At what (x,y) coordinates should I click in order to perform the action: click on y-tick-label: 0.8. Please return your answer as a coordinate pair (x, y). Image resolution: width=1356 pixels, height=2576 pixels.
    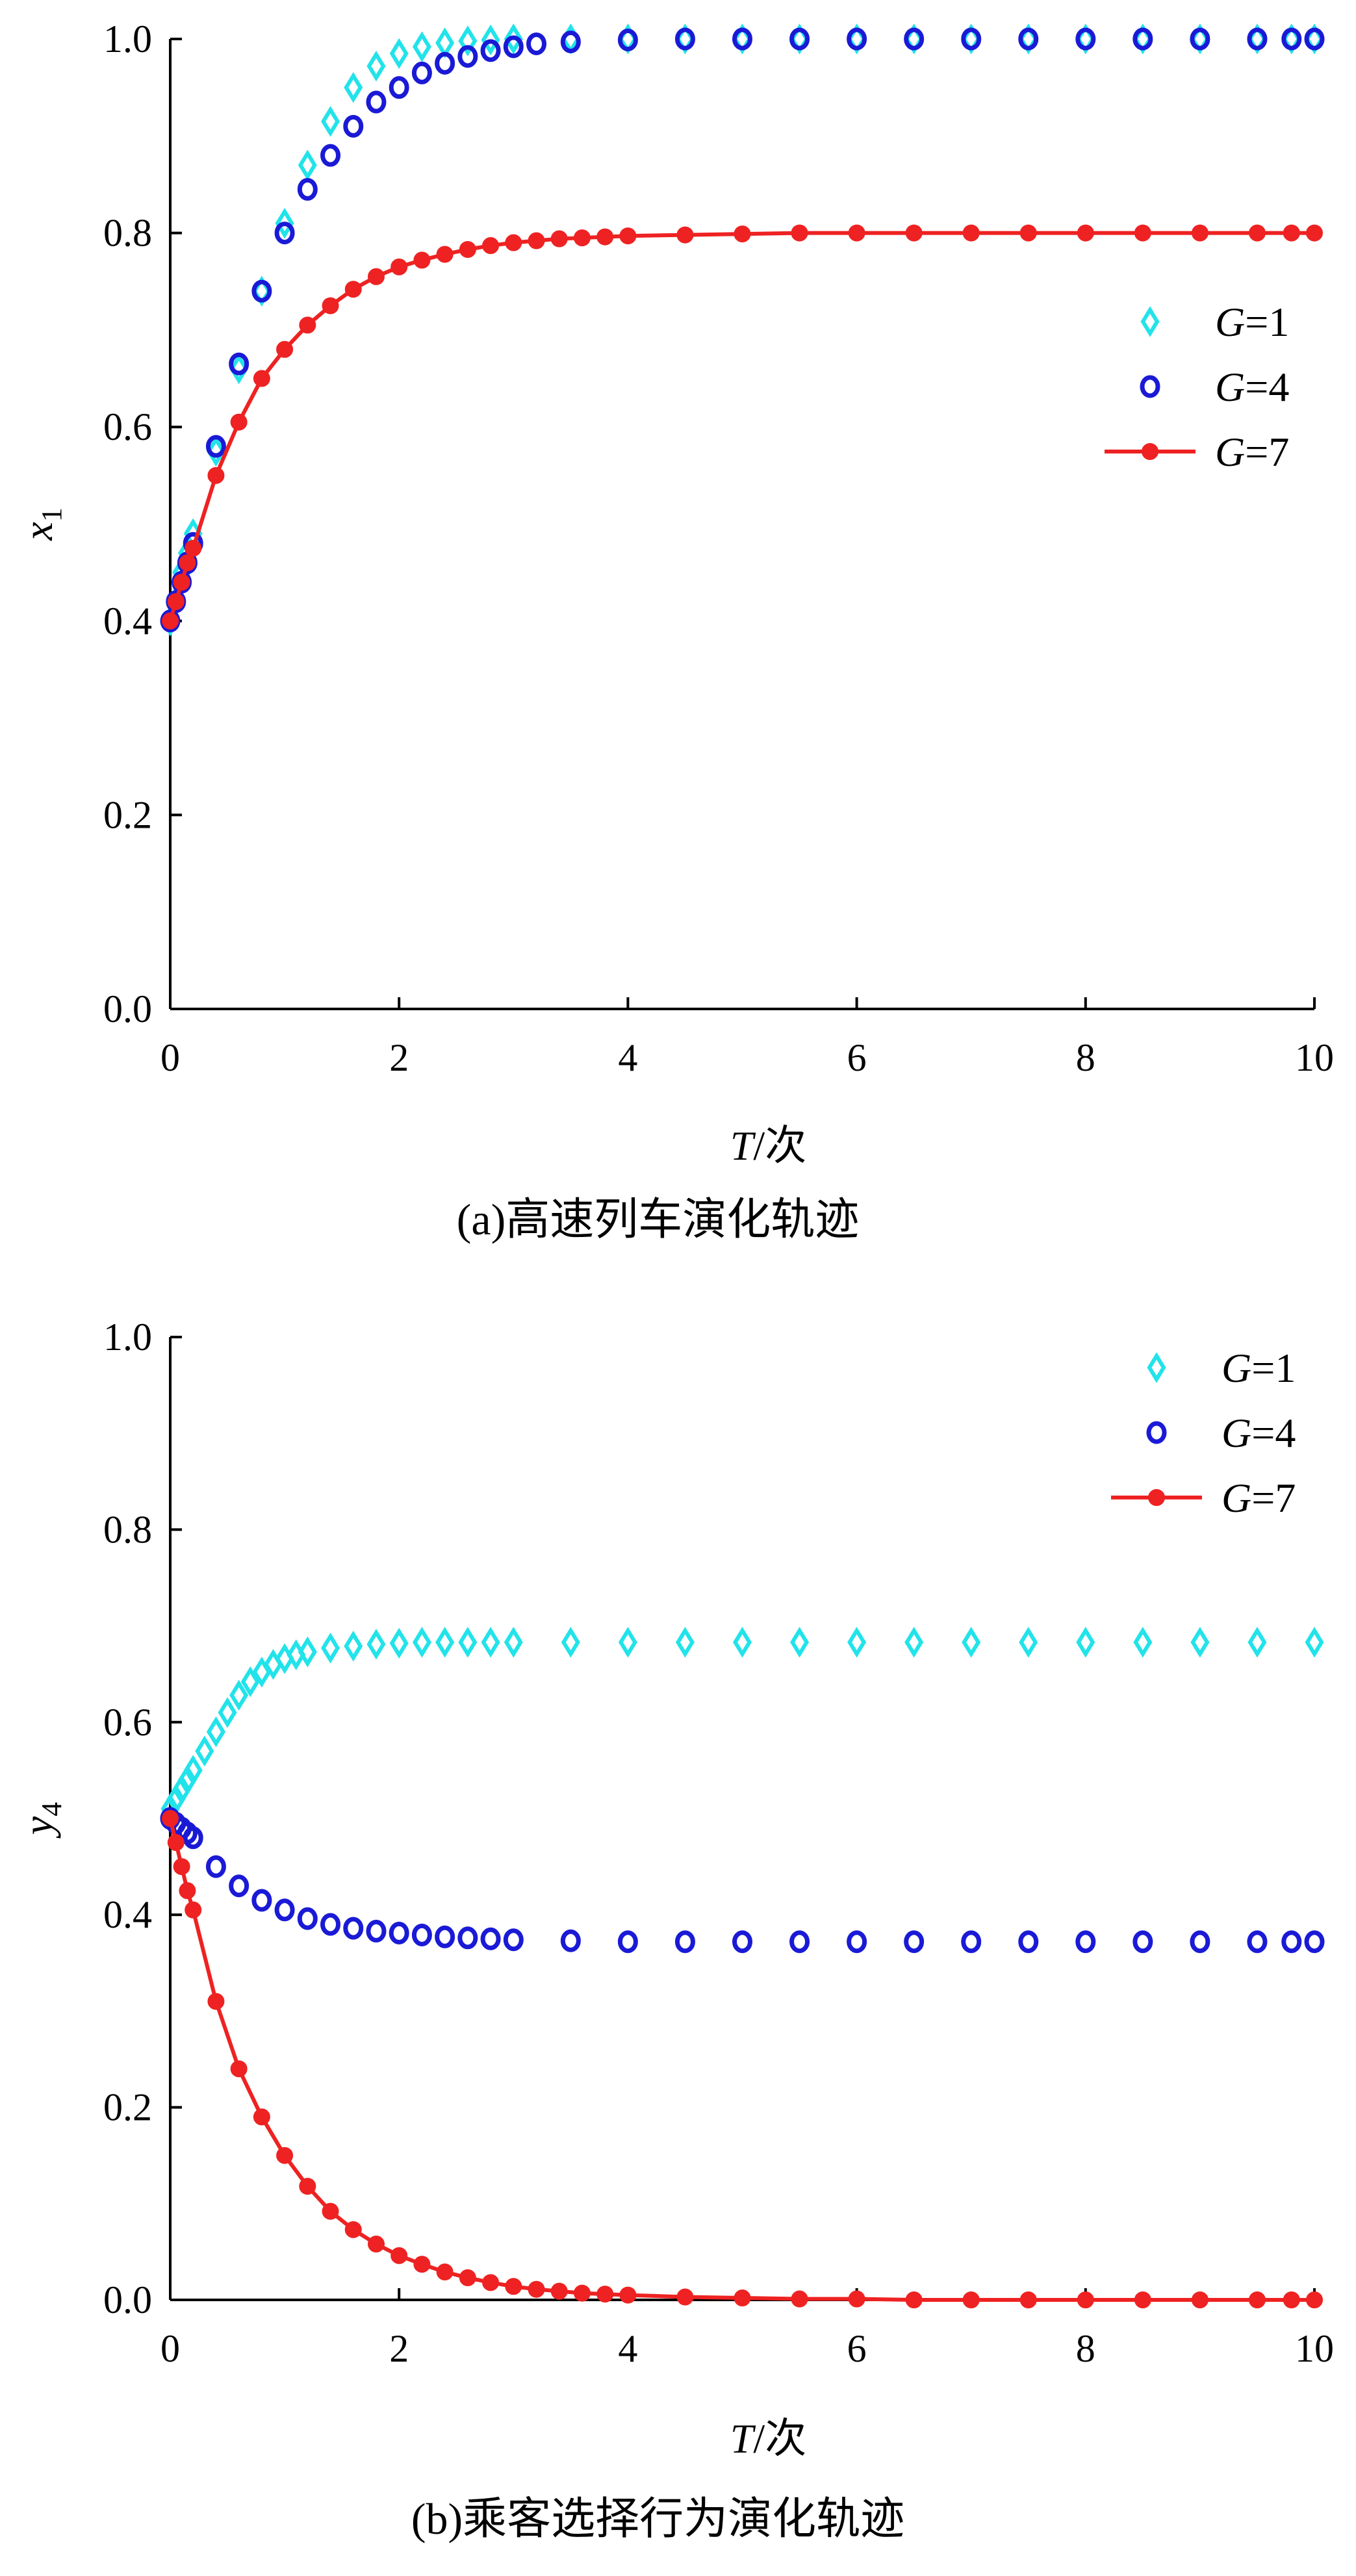
    Looking at the image, I should click on (127, 233).